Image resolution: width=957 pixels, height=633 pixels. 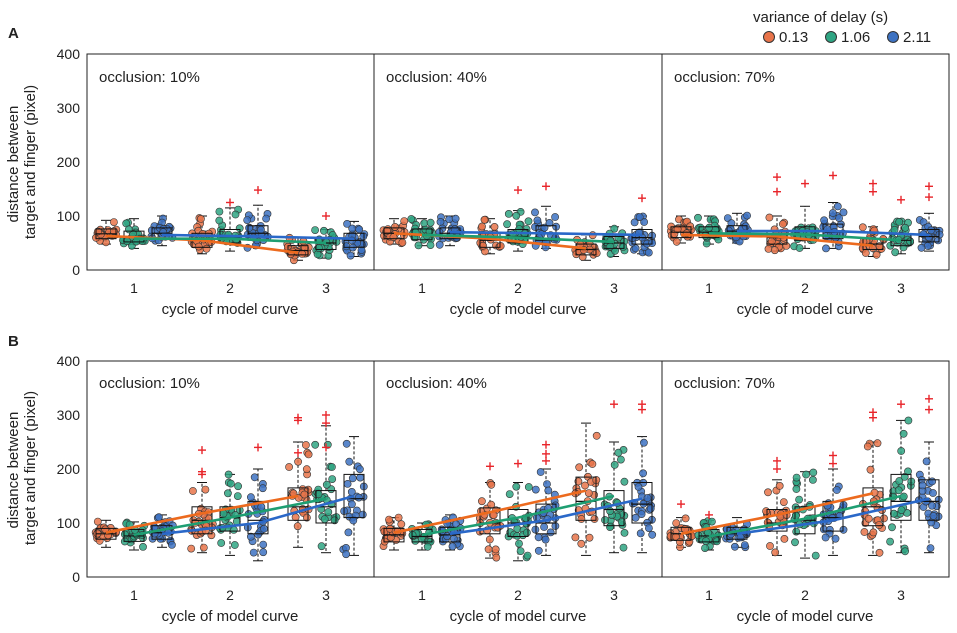 What do you see at coordinates (13, 470) in the screenshot?
I see `y-axis-label-b-line1: distance between` at bounding box center [13, 470].